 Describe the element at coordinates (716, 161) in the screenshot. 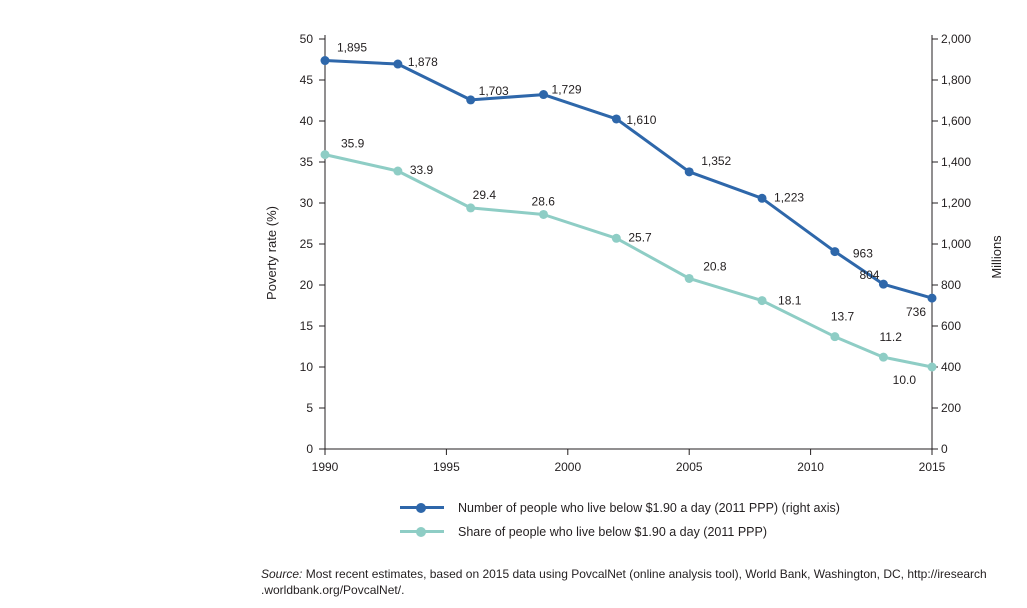

I see `data-label: 1,352` at that location.